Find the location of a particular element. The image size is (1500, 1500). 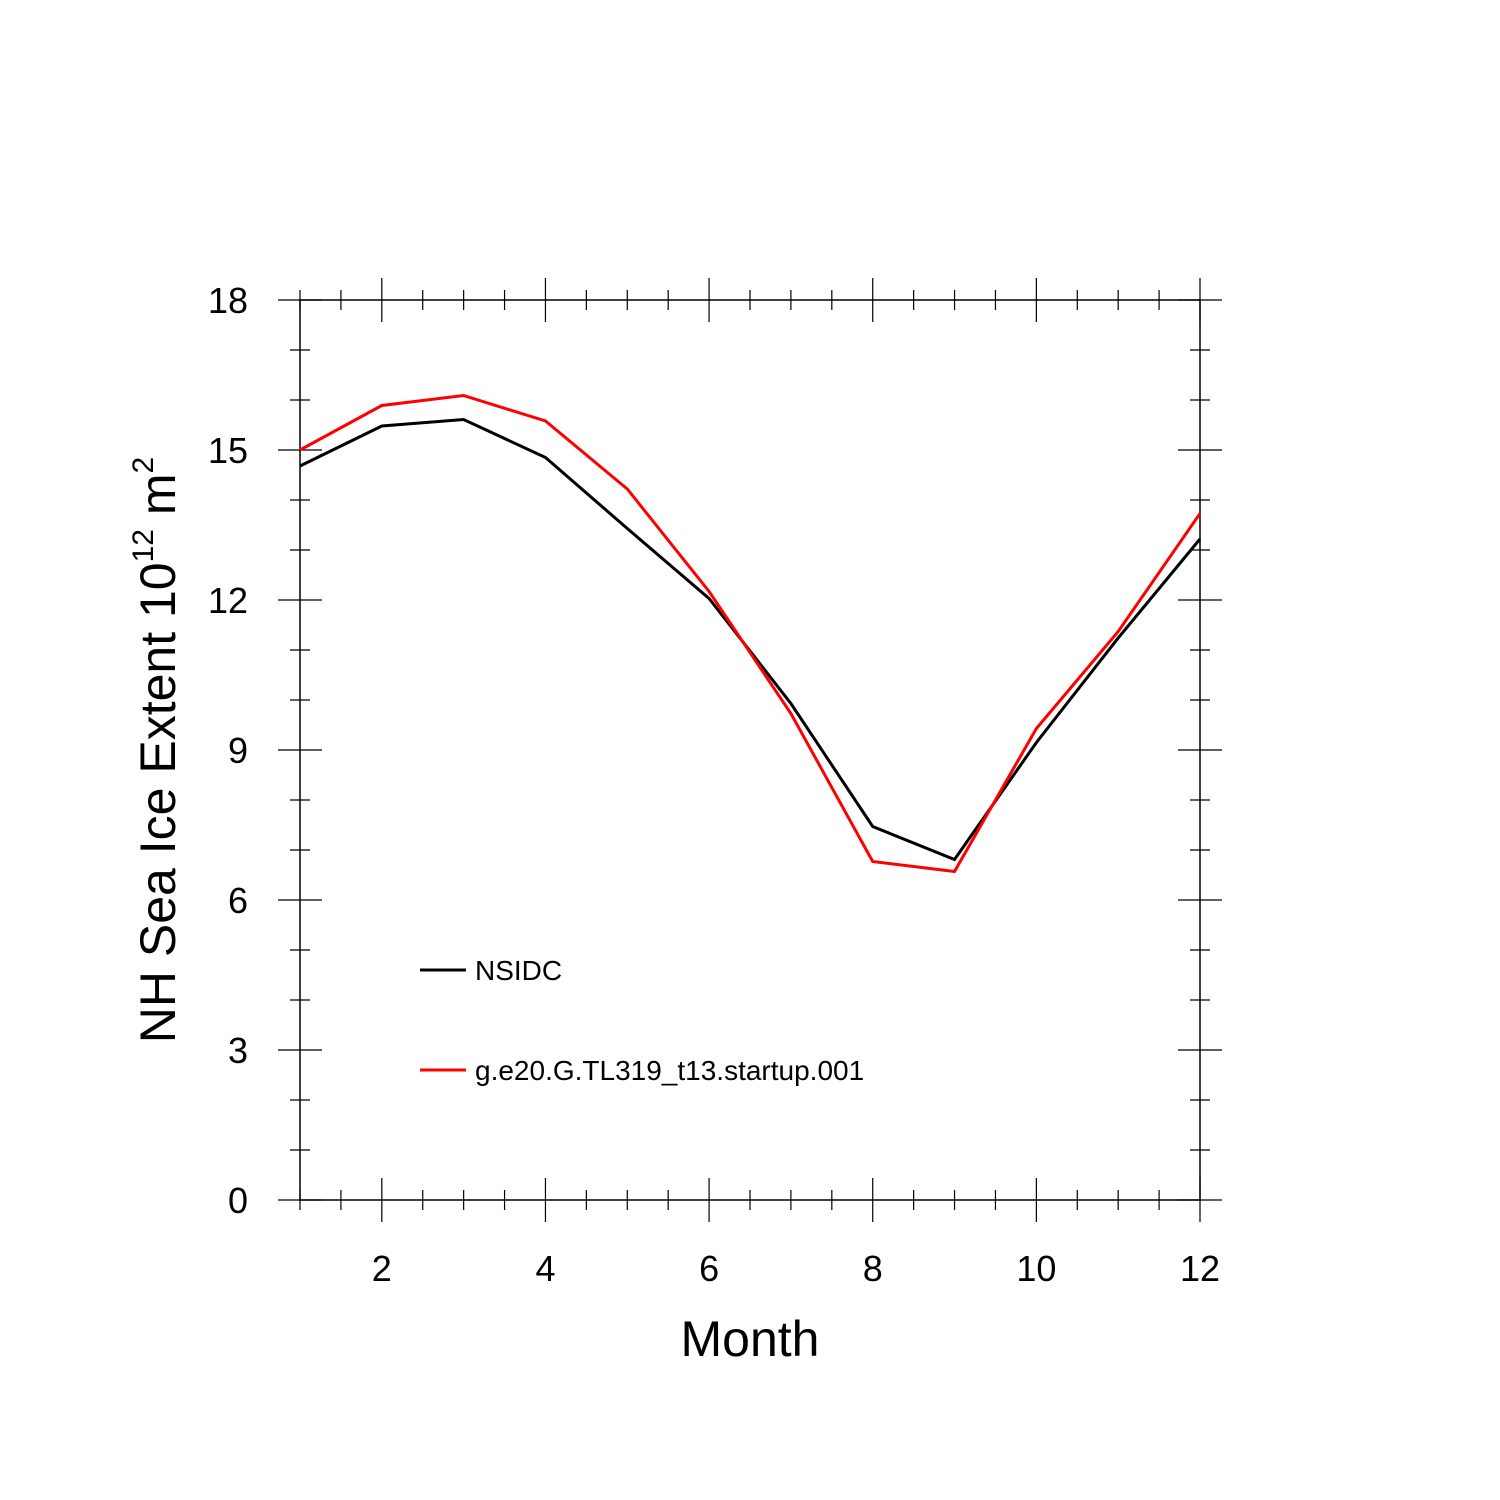

y-tick-label: 0 is located at coordinates (238, 1200).